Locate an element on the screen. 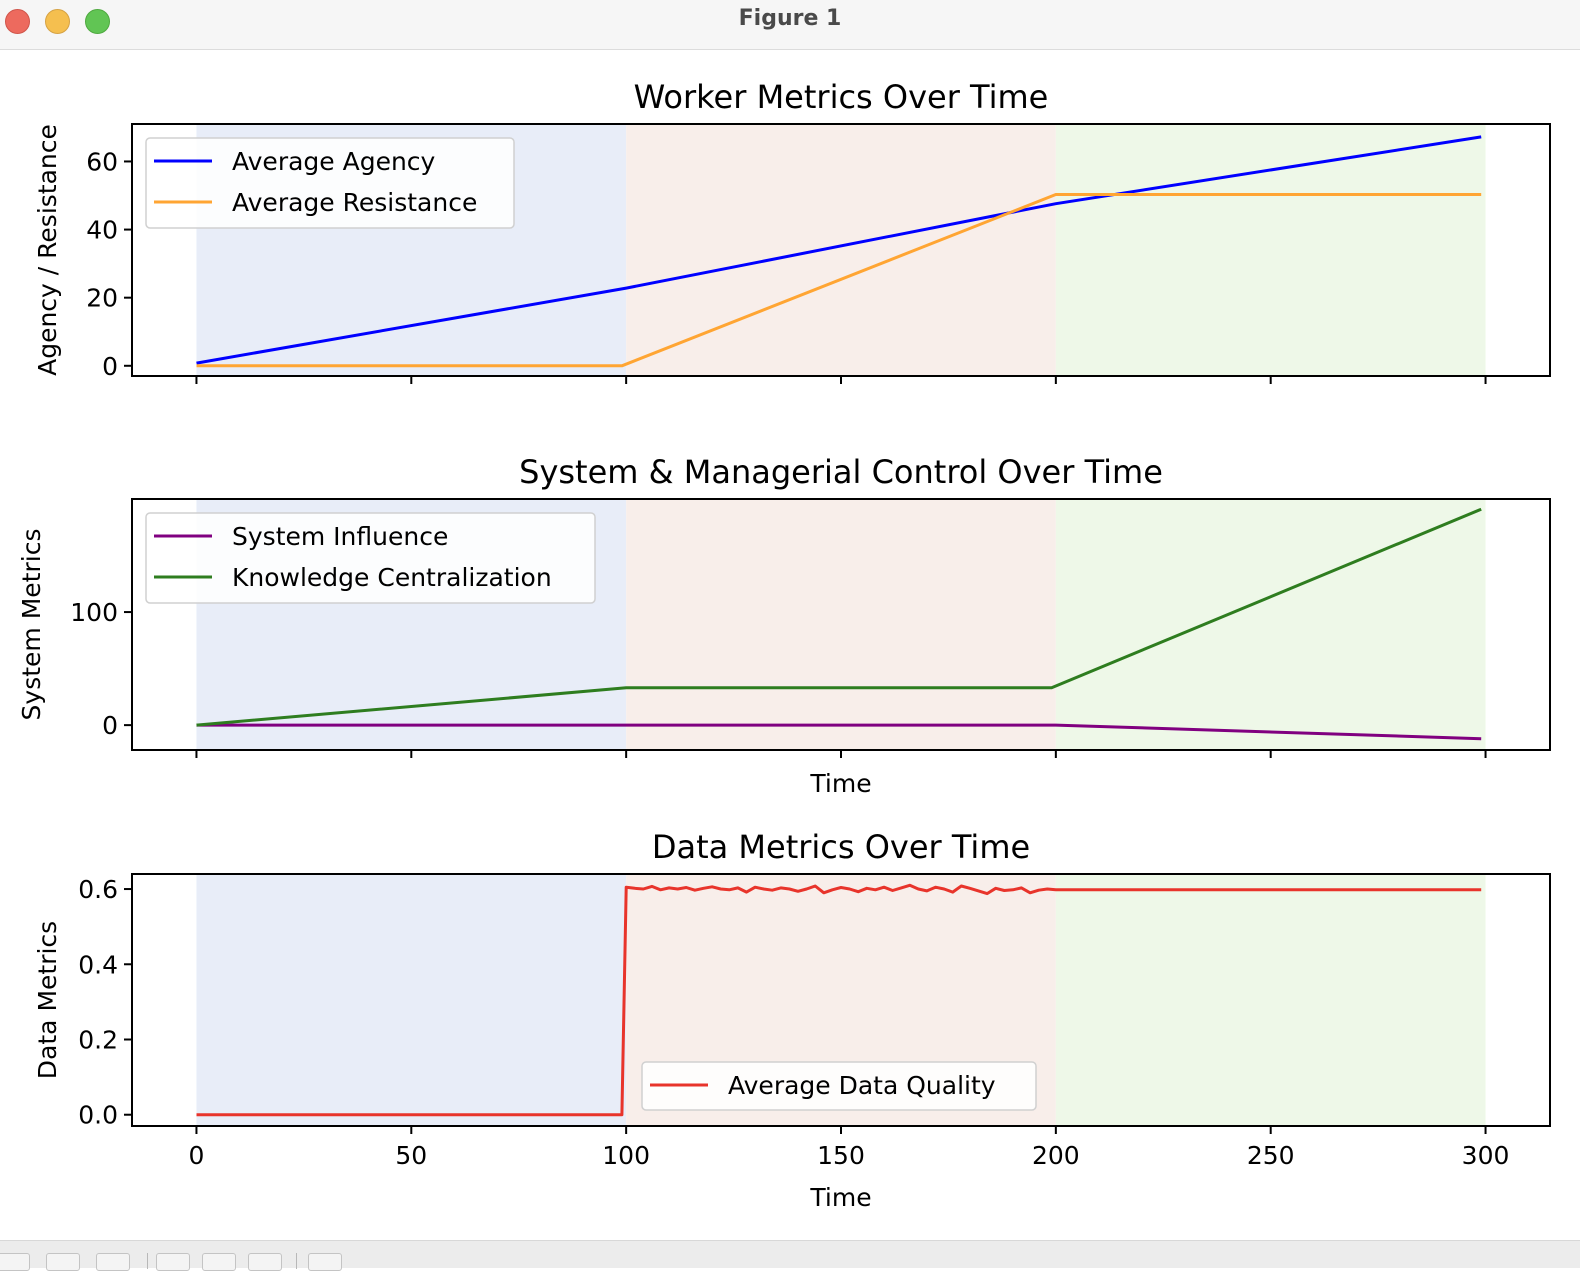 This screenshot has width=1580, height=1271. save-figure-button is located at coordinates (325, 1262).